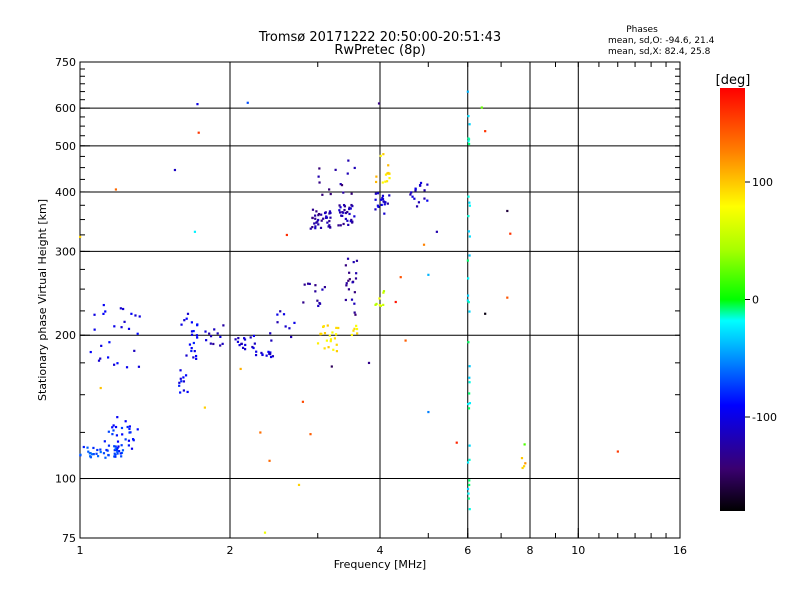 The height and width of the screenshot is (600, 800). I want to click on x-tick-label: 10, so click(578, 550).